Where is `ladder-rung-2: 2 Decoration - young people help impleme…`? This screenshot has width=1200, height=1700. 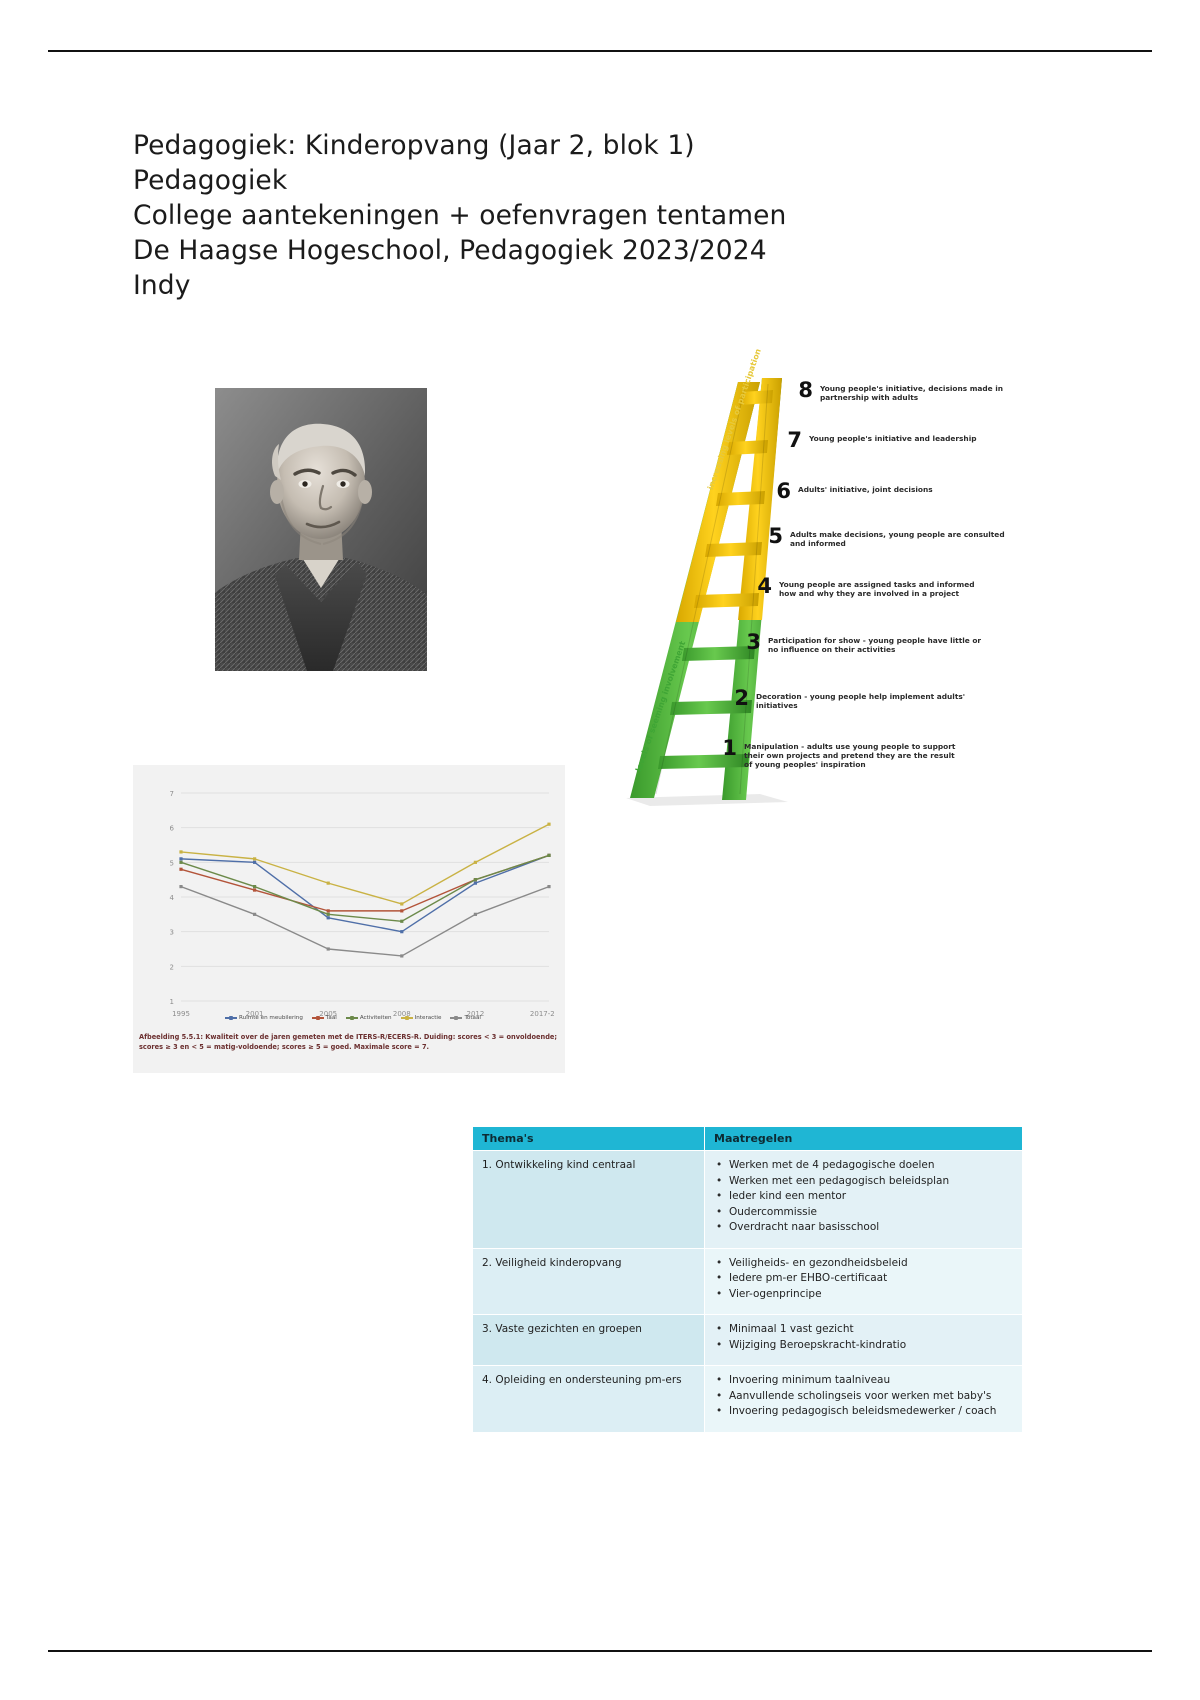
ladder-rung-2: 2 Decoration - young people help impleme… is located at coordinates (852, 698).